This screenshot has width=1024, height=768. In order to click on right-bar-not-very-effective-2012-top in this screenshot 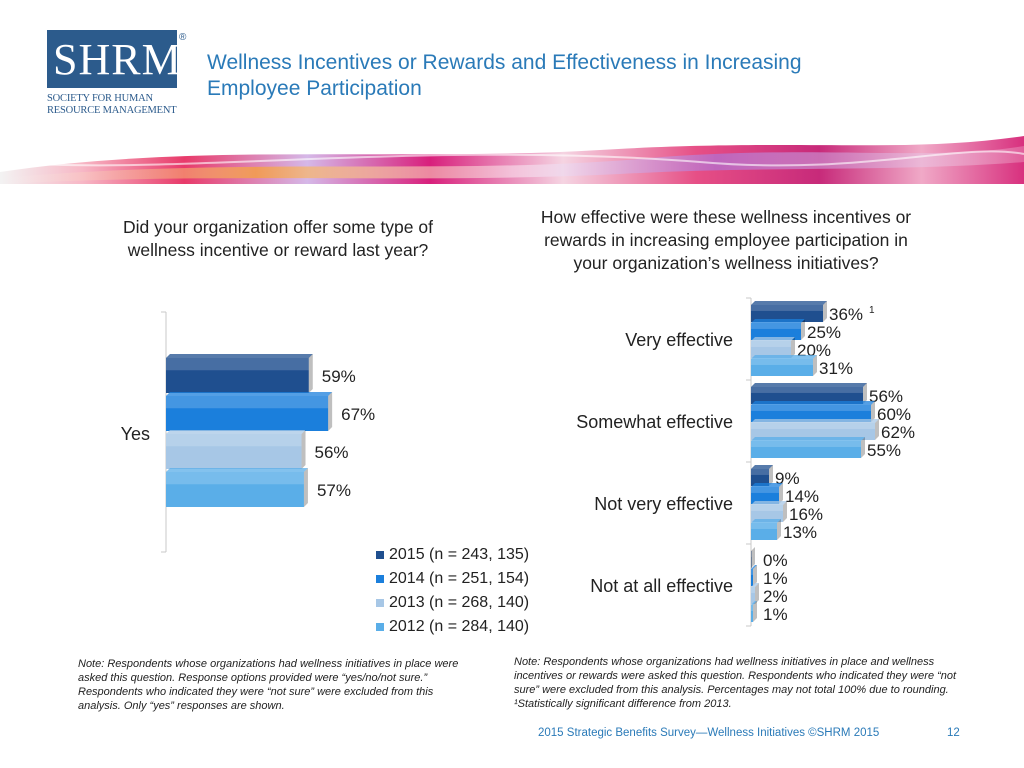, I will do `click(766, 521)`.